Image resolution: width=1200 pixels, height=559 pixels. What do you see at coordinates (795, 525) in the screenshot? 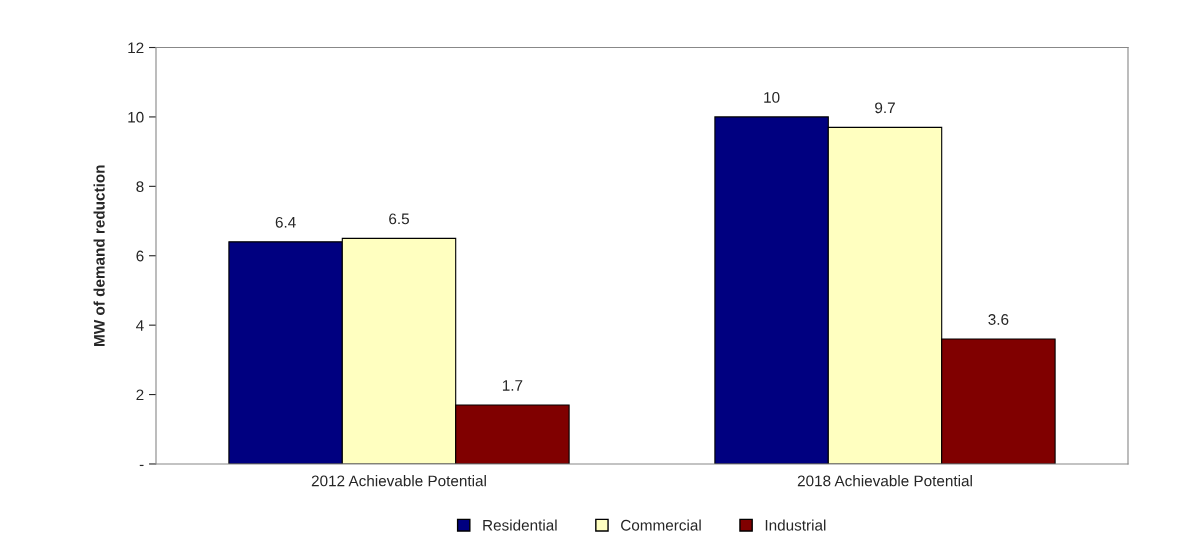
I see `legend-label: Industrial` at bounding box center [795, 525].